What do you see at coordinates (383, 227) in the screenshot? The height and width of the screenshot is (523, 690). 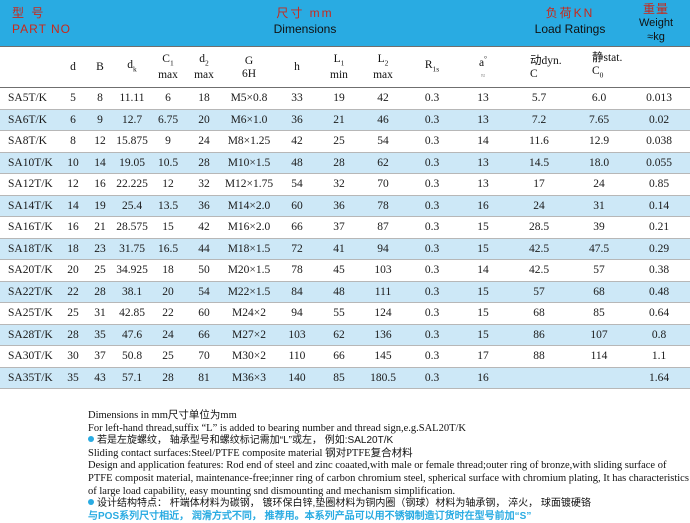 I see `cell-L2-max: 87` at bounding box center [383, 227].